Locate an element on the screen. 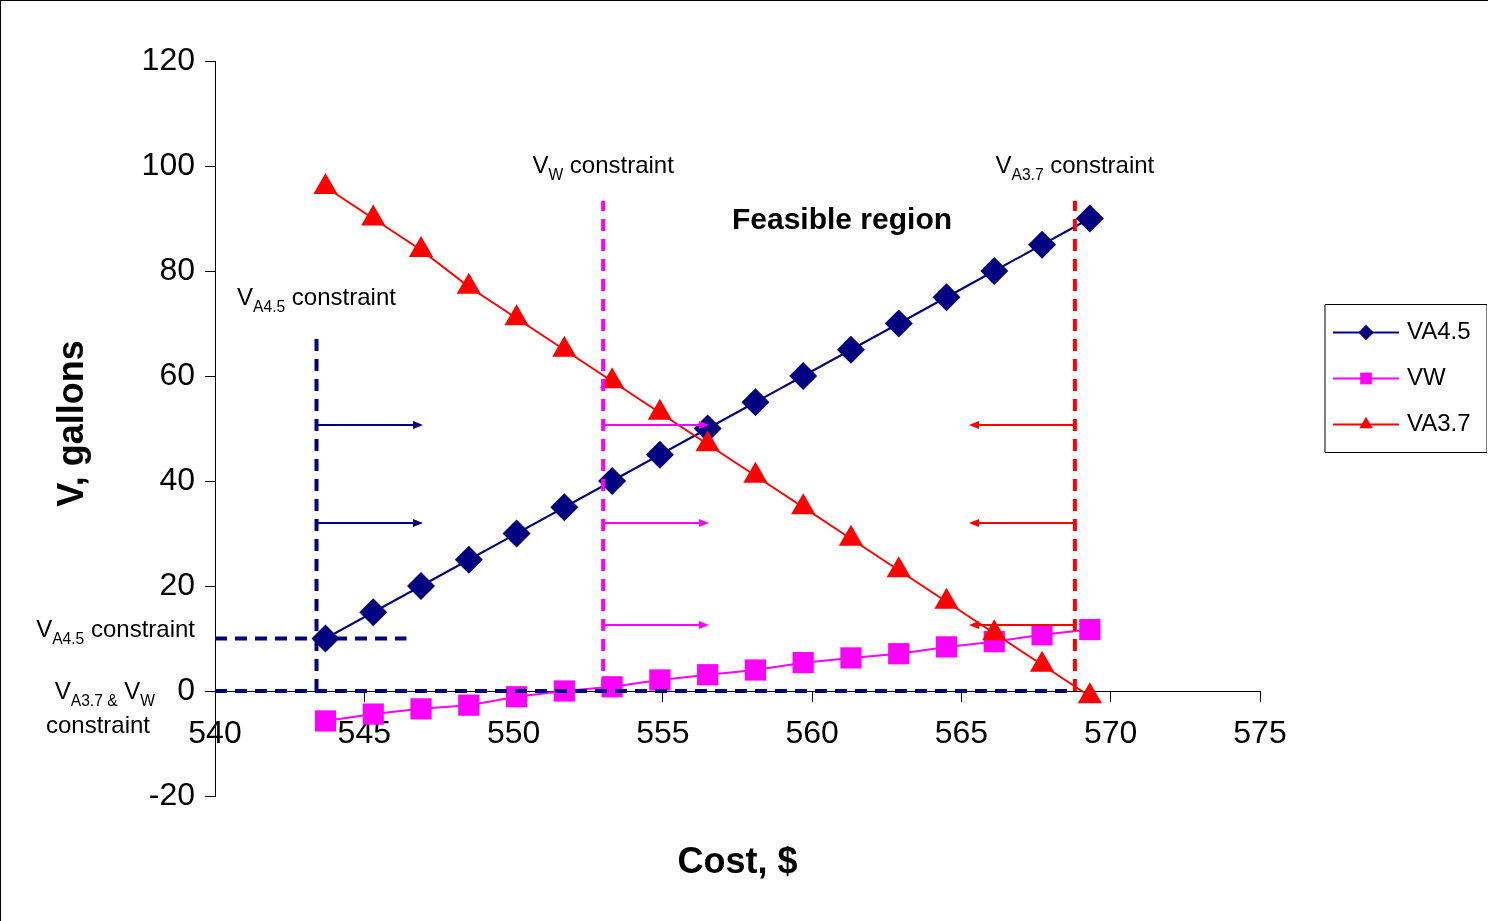 The height and width of the screenshot is (921, 1488). y-tick-label: 0 is located at coordinates (186, 688).